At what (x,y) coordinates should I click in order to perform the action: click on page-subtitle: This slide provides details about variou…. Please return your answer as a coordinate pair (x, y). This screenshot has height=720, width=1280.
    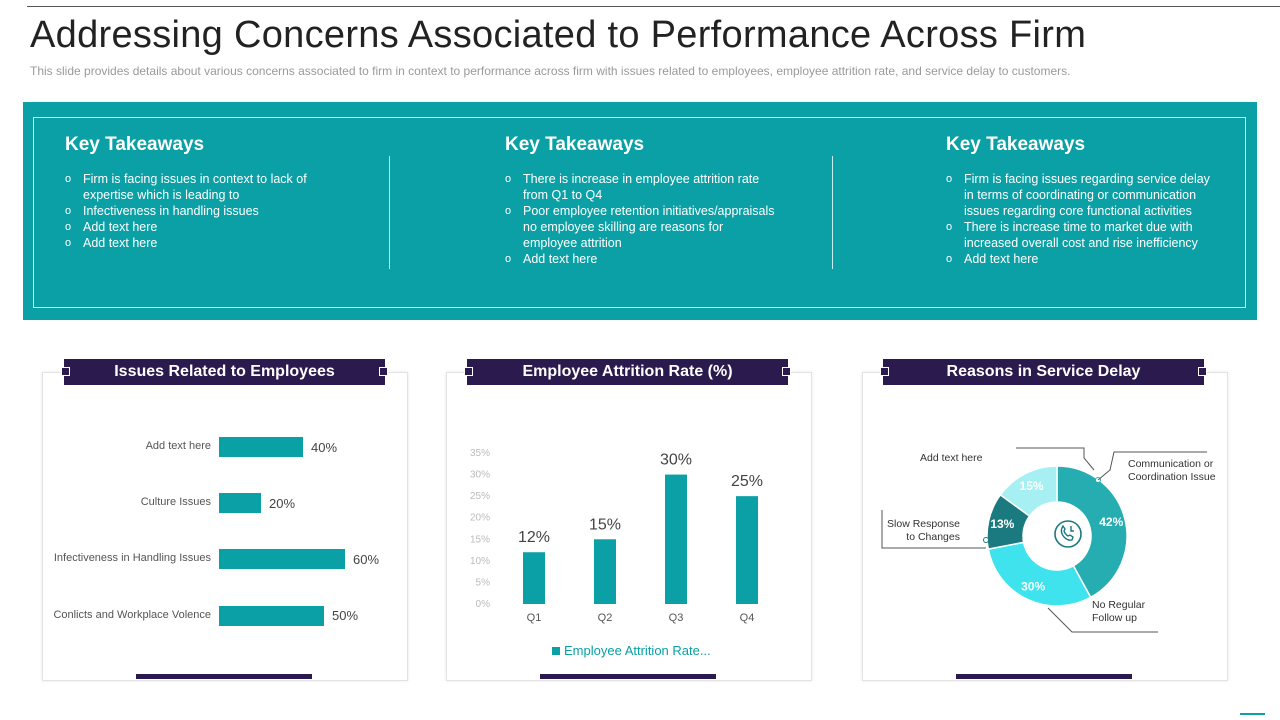
    Looking at the image, I should click on (550, 71).